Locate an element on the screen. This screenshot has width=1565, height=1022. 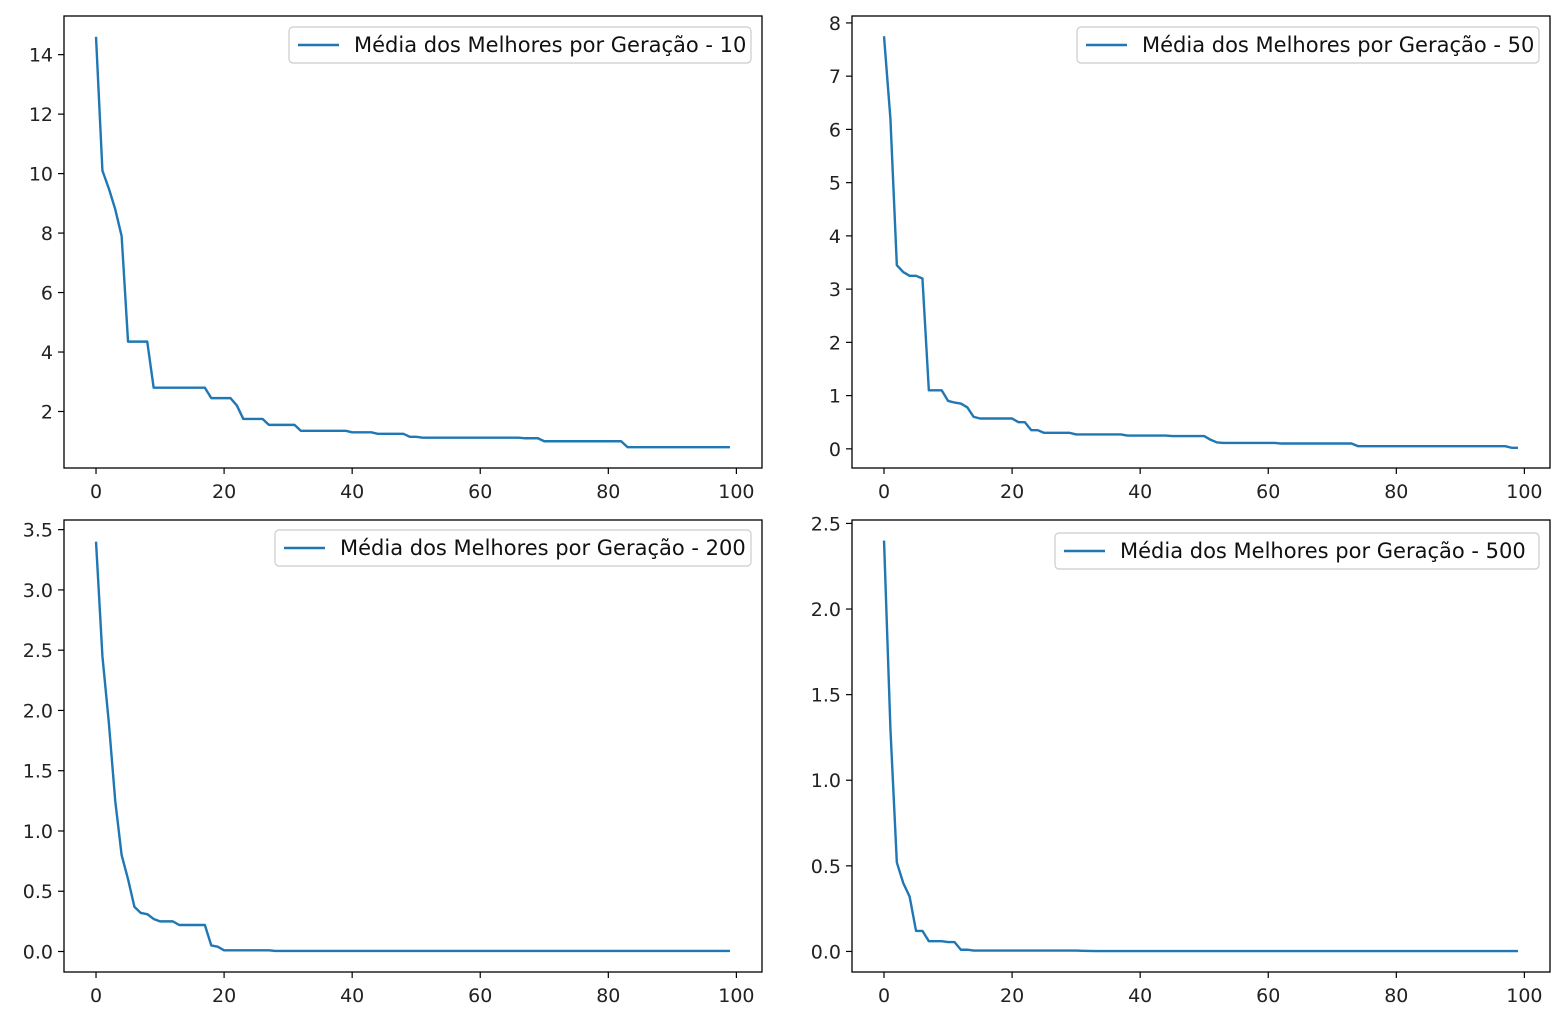
y-tick-label: 0 is located at coordinates (835, 450).